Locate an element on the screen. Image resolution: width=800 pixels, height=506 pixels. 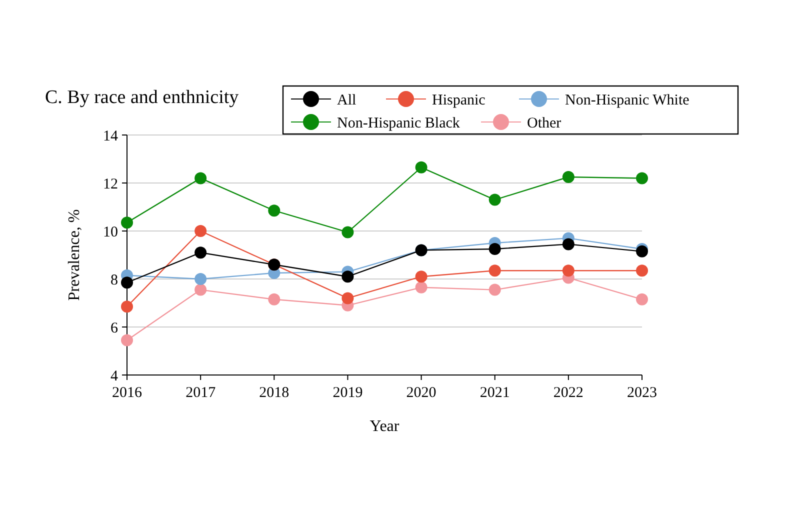
x-tick-label: 2019 is located at coordinates (347, 393).